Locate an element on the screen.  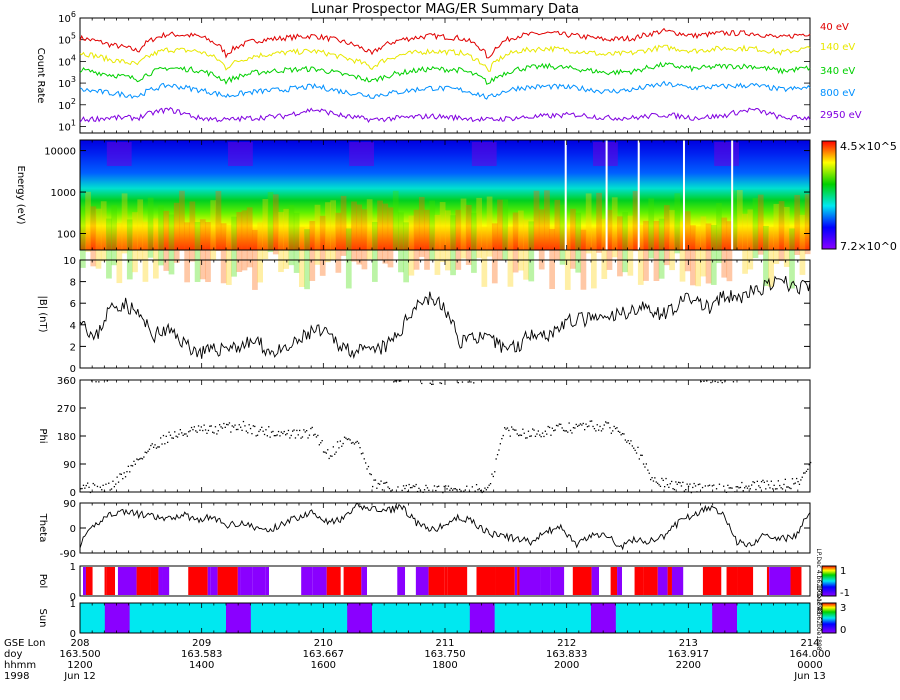
y-tick-label: 10000 is located at coordinates (60, 152).